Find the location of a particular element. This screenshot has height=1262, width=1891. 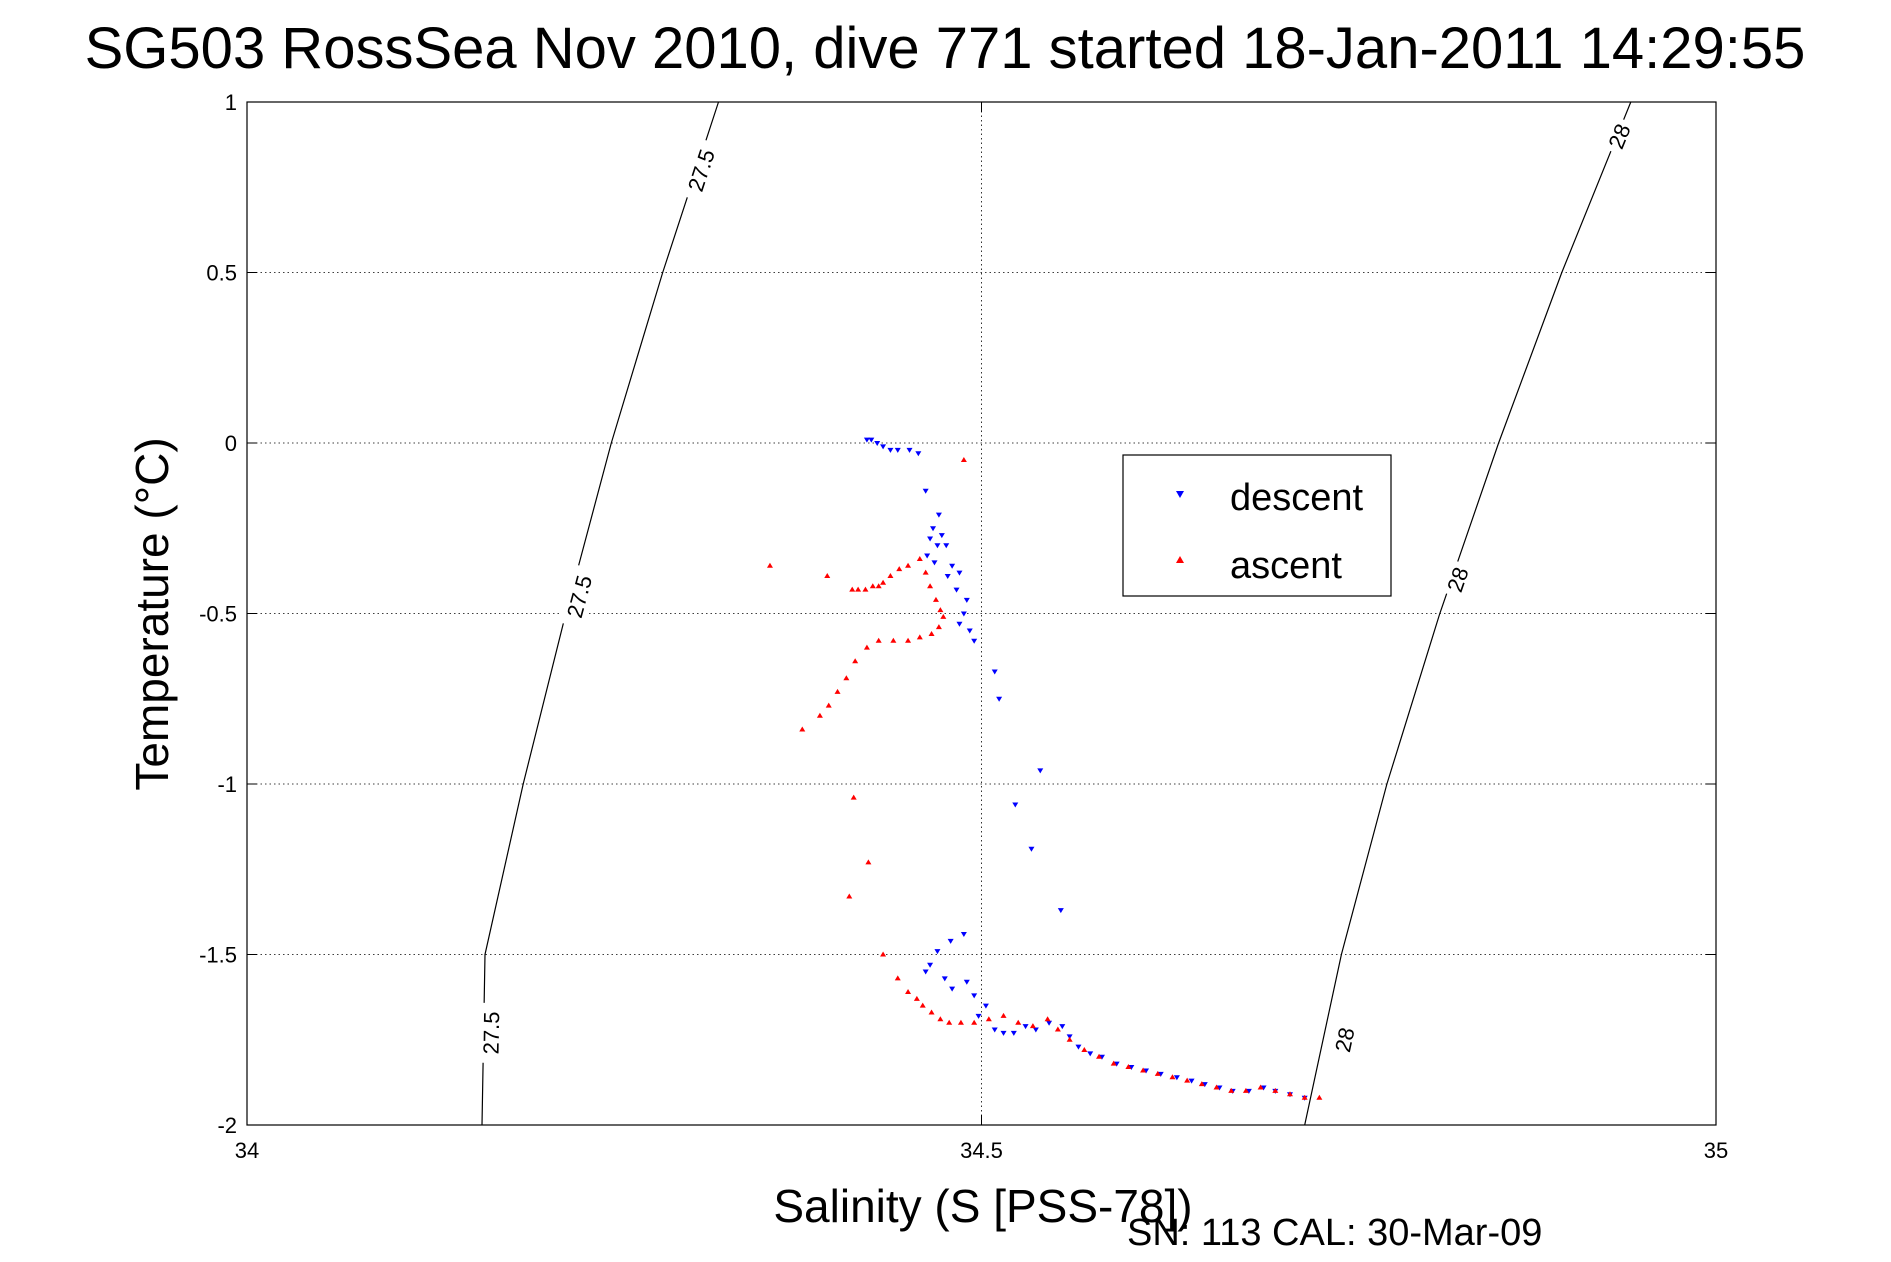

legend-marker-descent is located at coordinates (1180, 494).